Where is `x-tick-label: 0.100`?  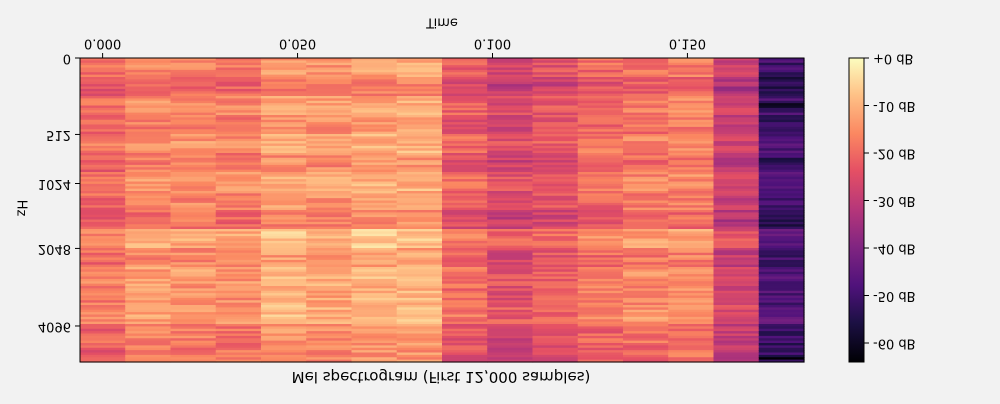 x-tick-label: 0.100 is located at coordinates (492, 43).